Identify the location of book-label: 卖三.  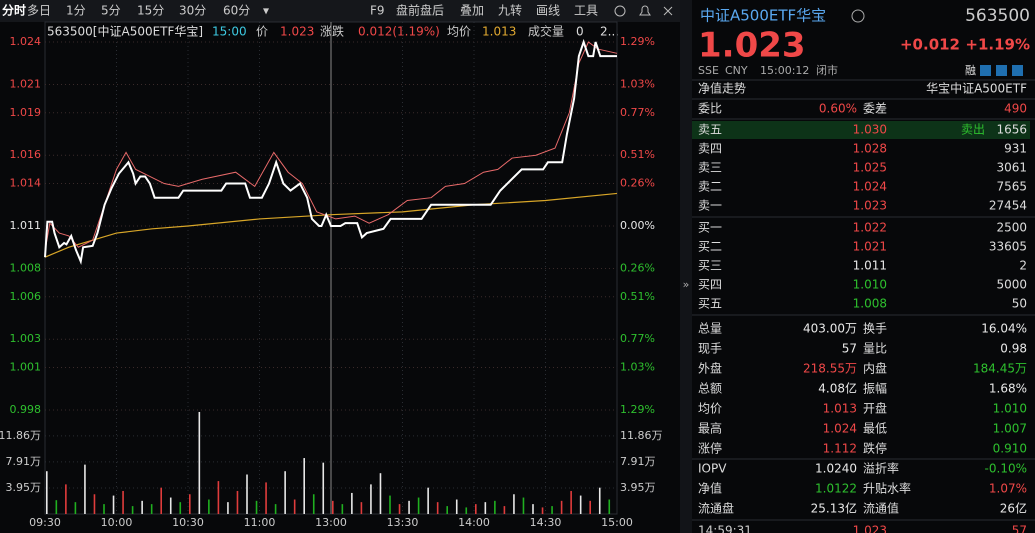
(710, 168).